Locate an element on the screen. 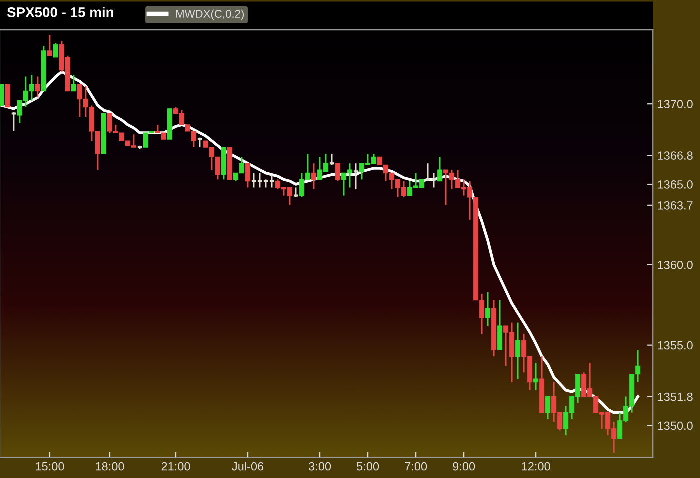  x-tick-label: 18:00 is located at coordinates (110, 466).